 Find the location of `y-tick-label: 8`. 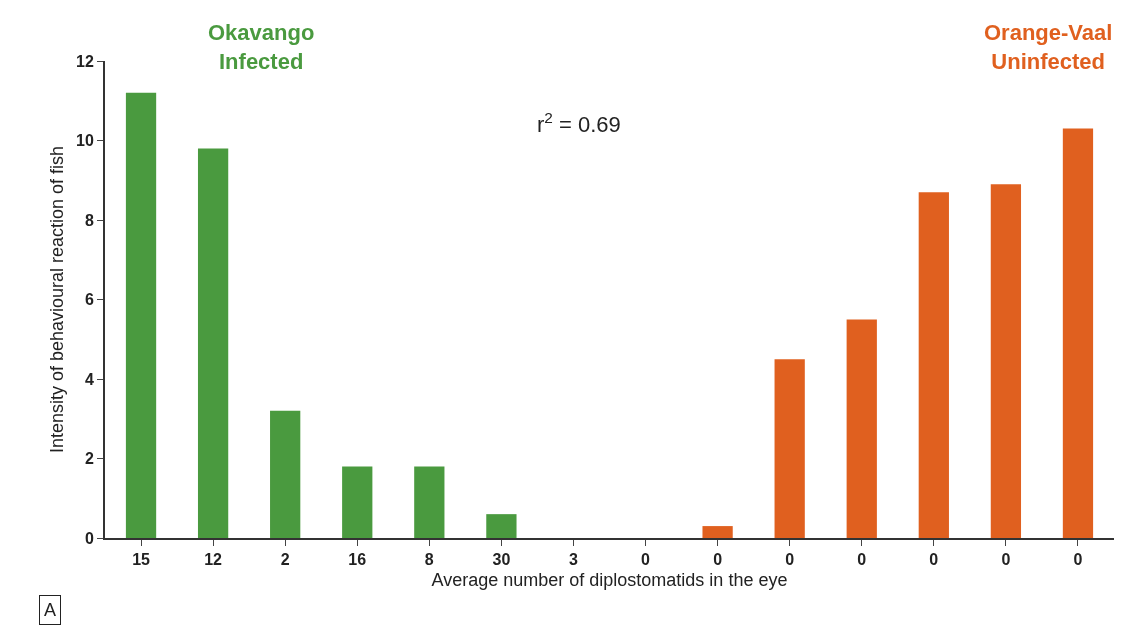

y-tick-label: 8 is located at coordinates (89, 220).